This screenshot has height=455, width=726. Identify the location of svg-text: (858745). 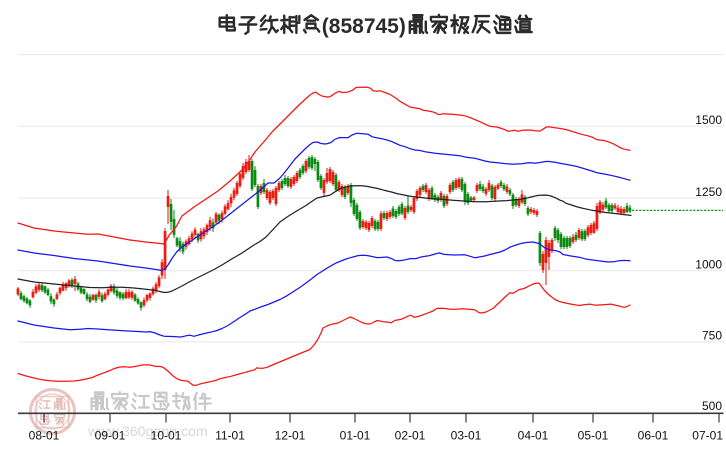
(364, 26).